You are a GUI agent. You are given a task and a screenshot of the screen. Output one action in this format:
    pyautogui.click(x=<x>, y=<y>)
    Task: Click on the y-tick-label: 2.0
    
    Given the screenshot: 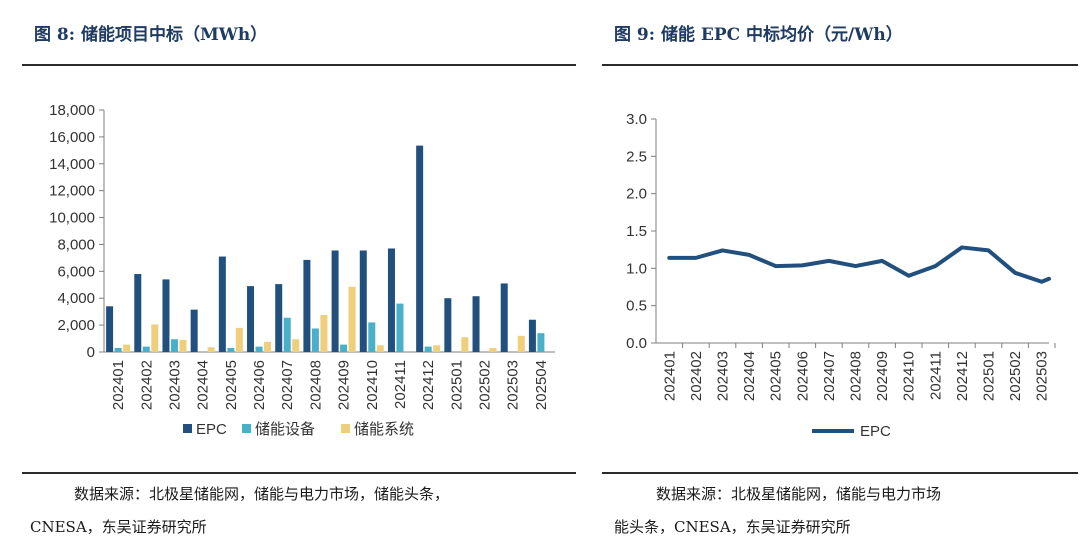 What is the action you would take?
    pyautogui.click(x=636, y=194)
    